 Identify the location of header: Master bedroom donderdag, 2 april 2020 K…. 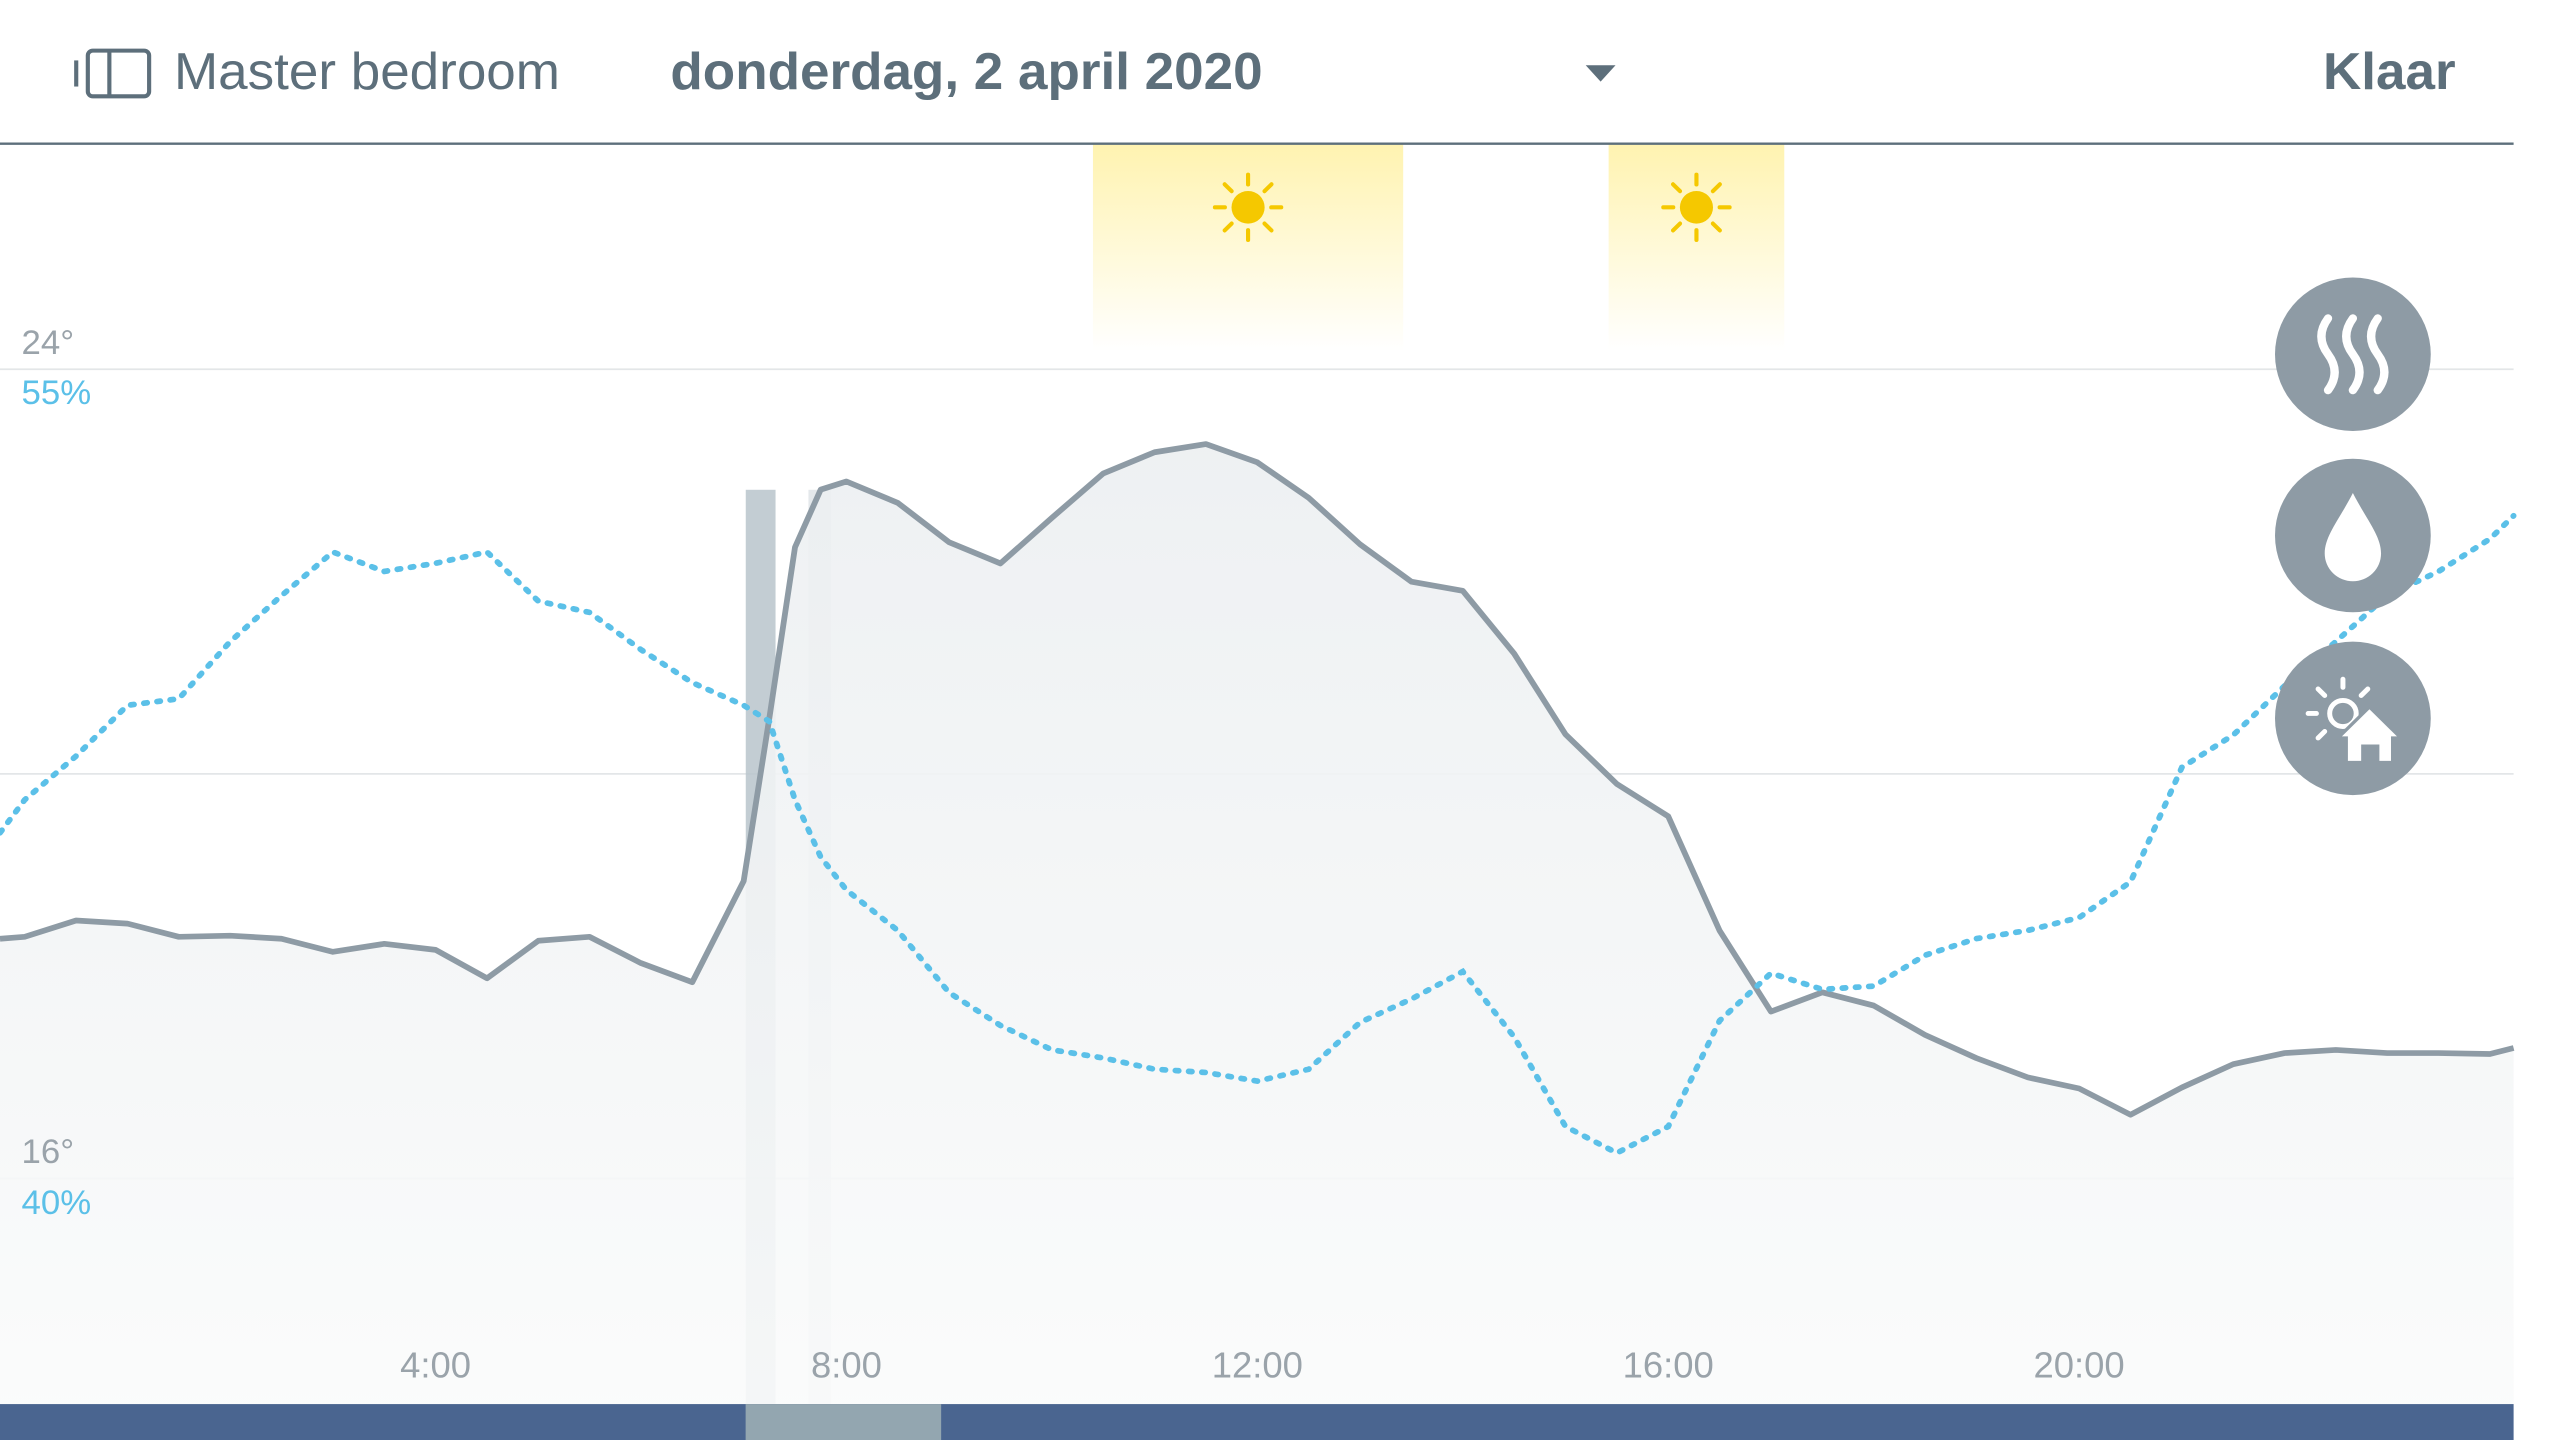
(1257, 93).